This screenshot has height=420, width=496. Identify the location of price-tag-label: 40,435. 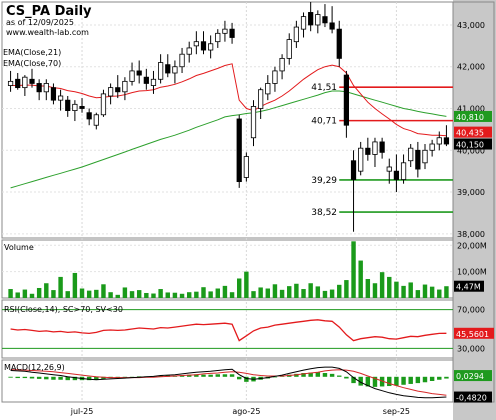
(470, 133).